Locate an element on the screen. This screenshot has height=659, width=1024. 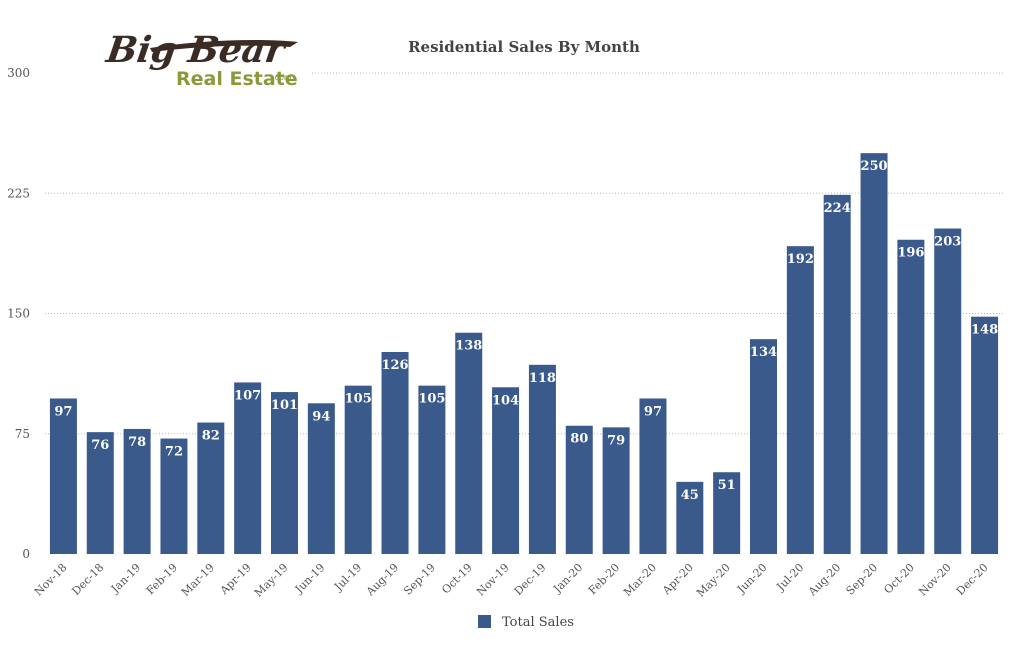
y-axis-ticks: 0 75 150 225 300 is located at coordinates (18, 313).